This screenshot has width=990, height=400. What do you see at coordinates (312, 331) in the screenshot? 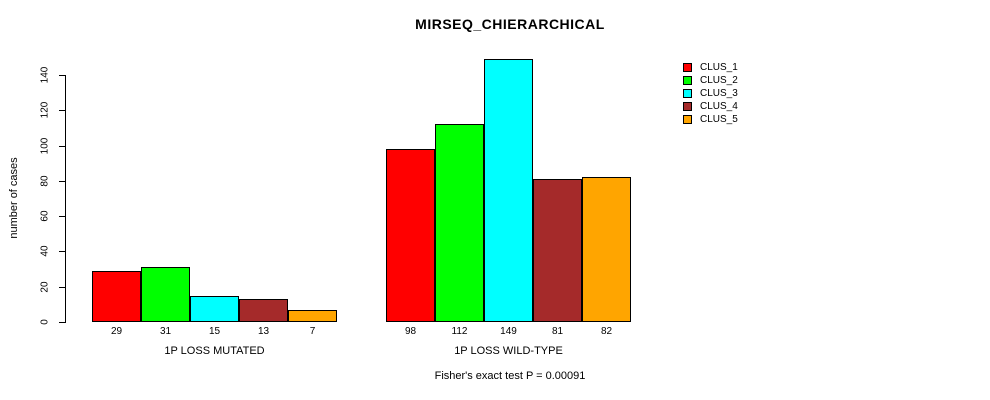
I see `bar-value-label: 7` at bounding box center [312, 331].